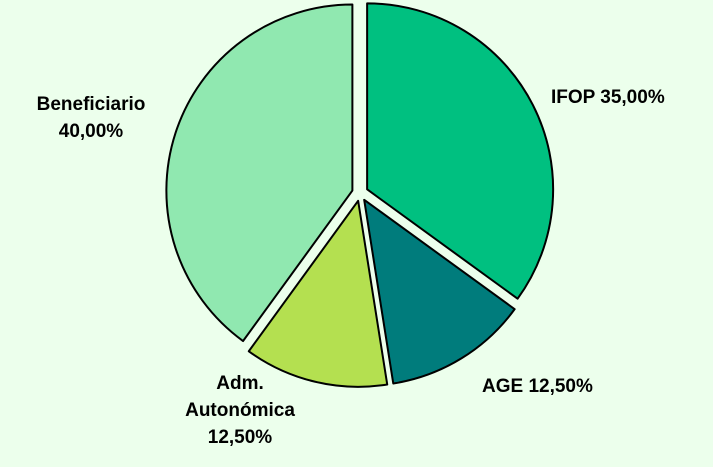  I want to click on label-age: AGE 12,50%, so click(537, 386).